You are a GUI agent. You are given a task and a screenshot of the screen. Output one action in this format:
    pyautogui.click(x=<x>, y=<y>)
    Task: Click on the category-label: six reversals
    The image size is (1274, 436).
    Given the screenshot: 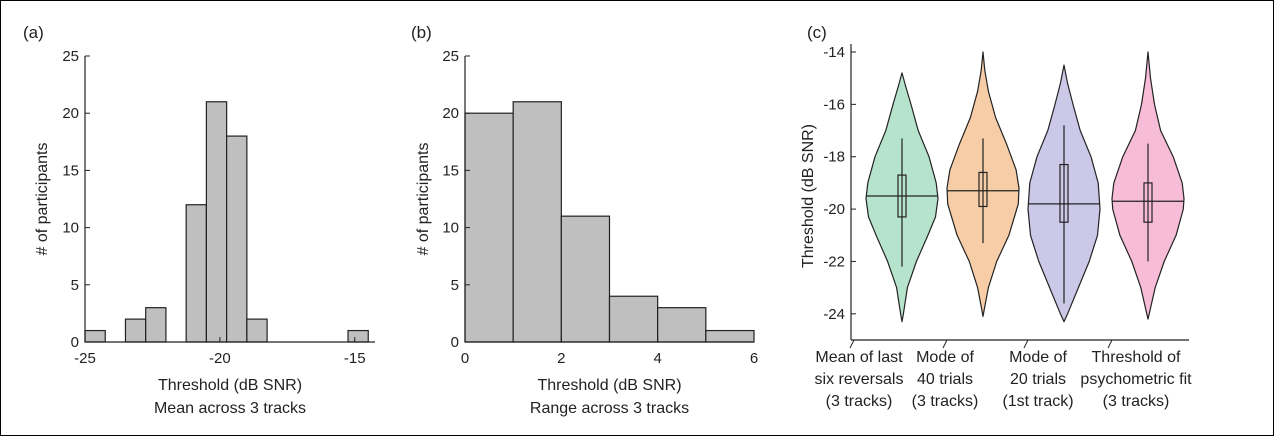 What is the action you would take?
    pyautogui.click(x=859, y=379)
    